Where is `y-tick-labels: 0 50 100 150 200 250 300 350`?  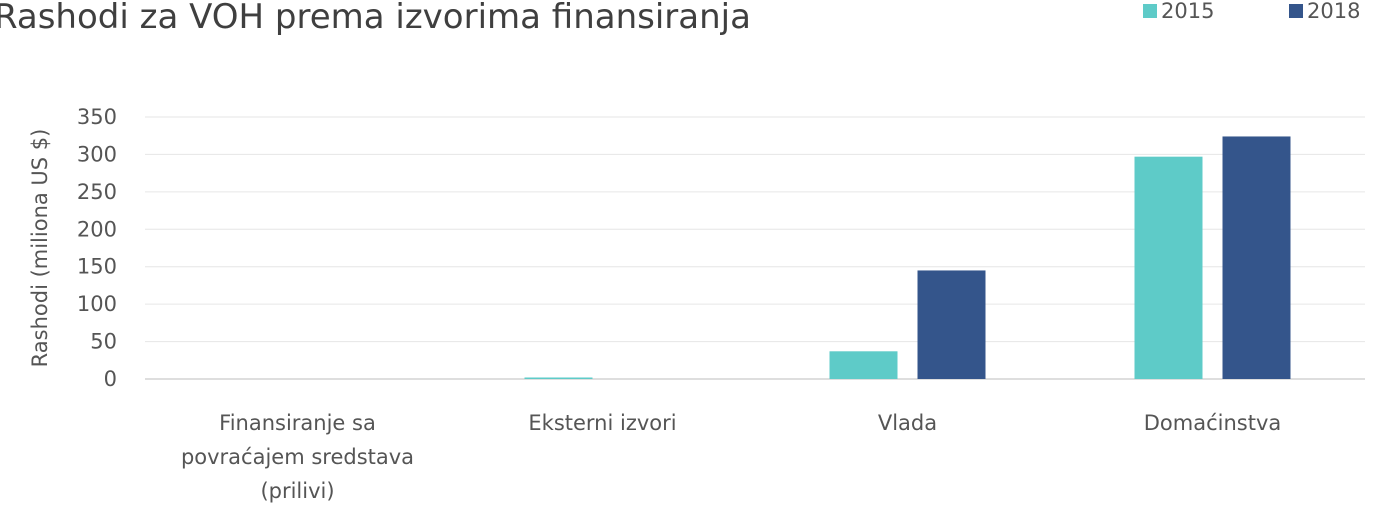
y-tick-labels: 0 50 100 150 200 250 300 350 is located at coordinates (97, 248).